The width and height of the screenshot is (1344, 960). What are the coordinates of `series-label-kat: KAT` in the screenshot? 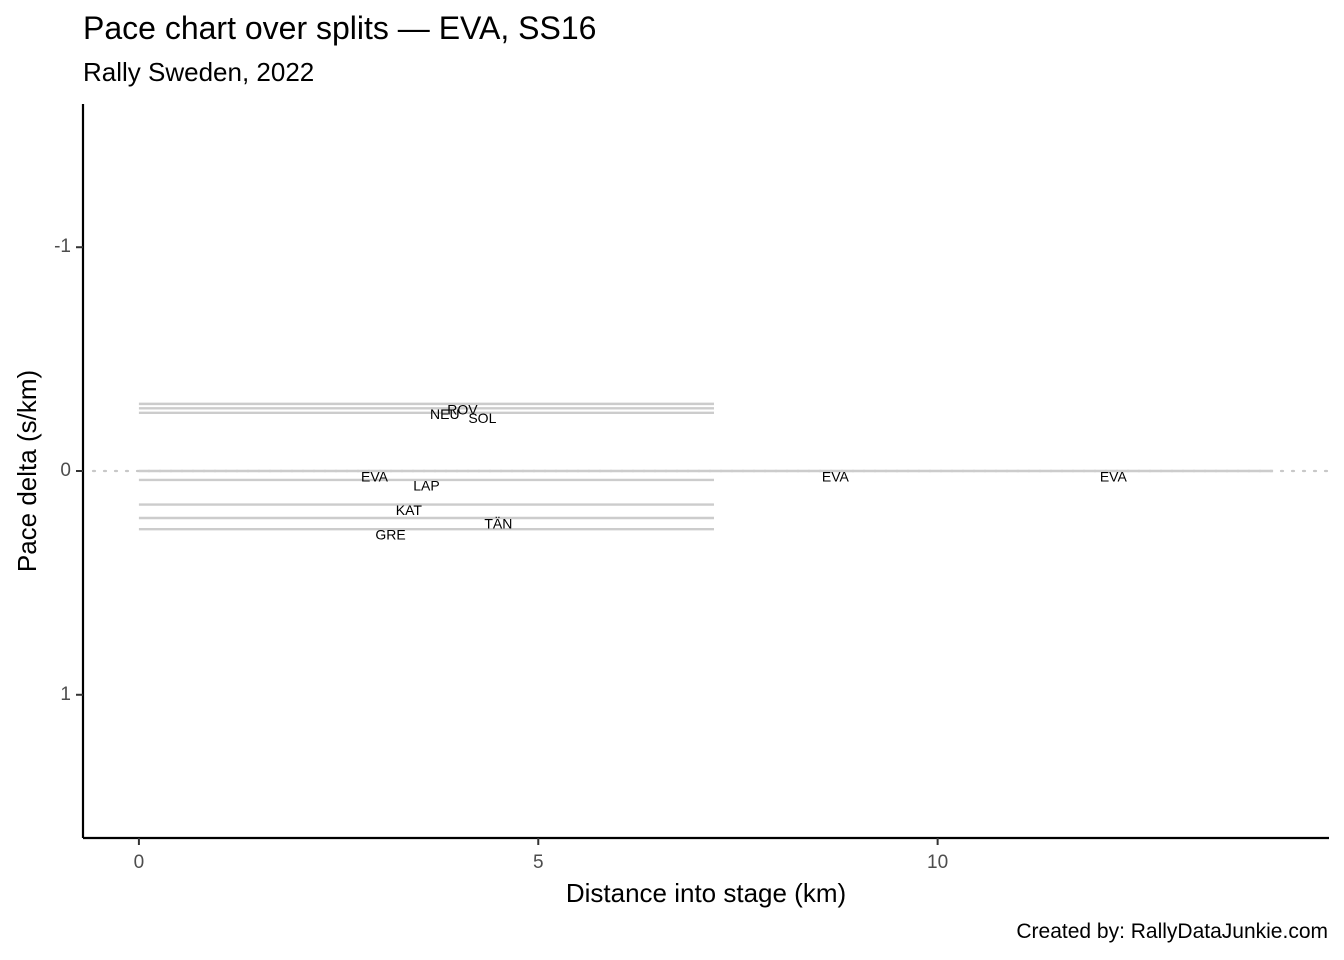 It's located at (409, 510).